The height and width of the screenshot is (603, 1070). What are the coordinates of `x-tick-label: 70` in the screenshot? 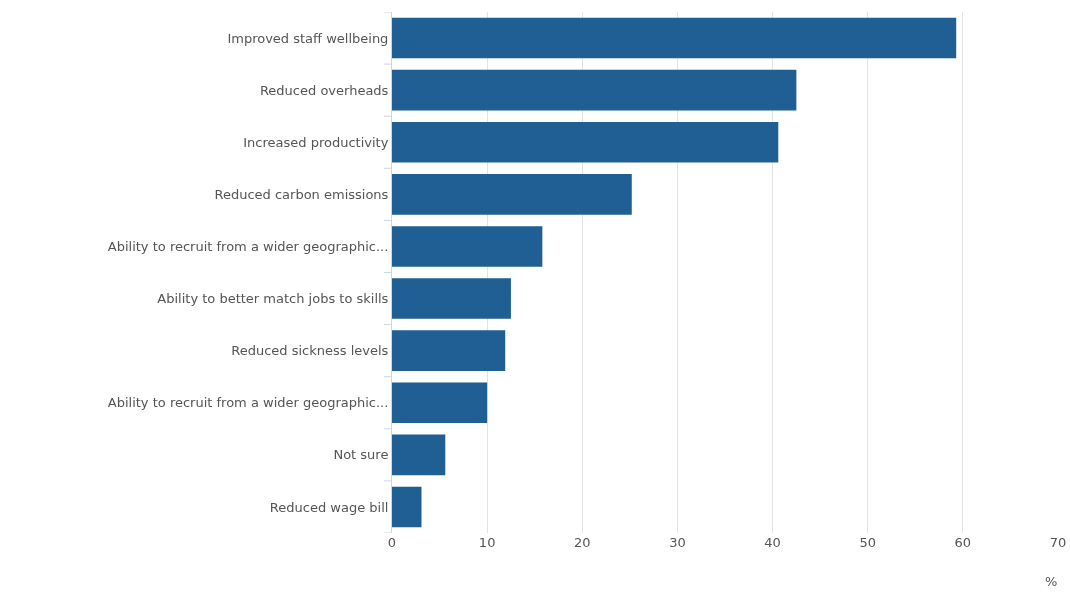 It's located at (1058, 542).